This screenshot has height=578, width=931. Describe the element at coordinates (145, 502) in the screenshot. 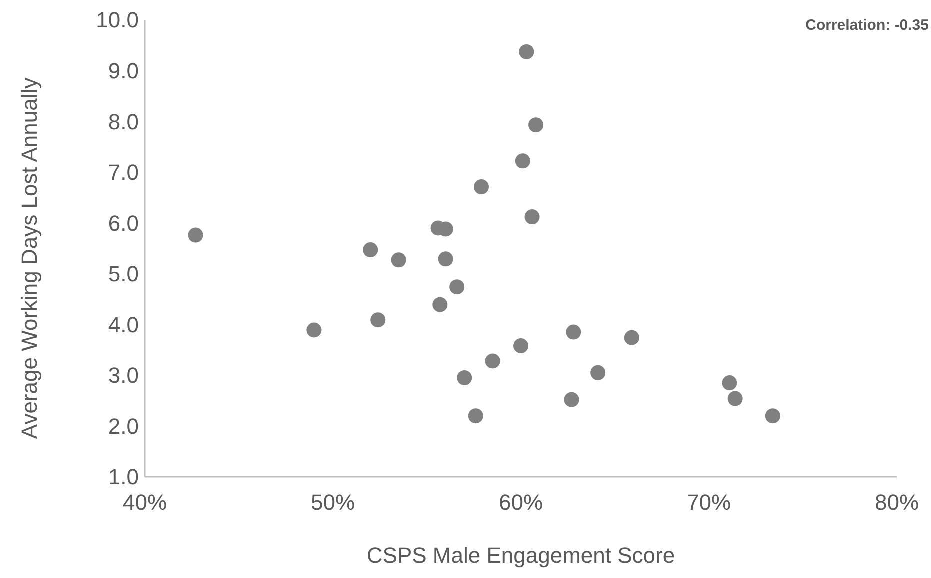

I see `x-tick-label: 40%` at that location.